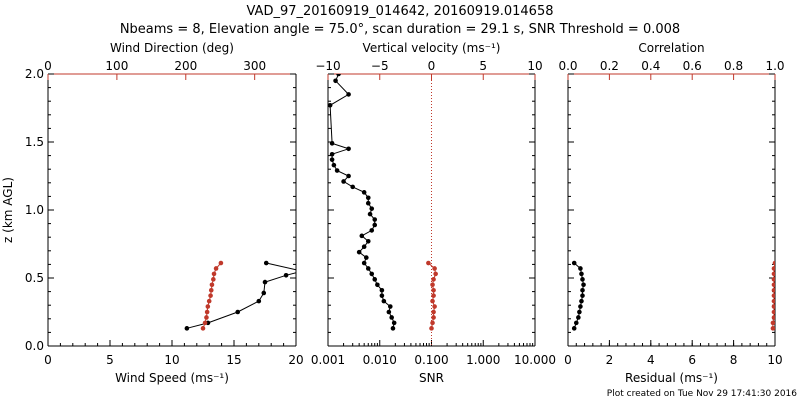  I want to click on x-tick-label: 20, so click(295, 360).